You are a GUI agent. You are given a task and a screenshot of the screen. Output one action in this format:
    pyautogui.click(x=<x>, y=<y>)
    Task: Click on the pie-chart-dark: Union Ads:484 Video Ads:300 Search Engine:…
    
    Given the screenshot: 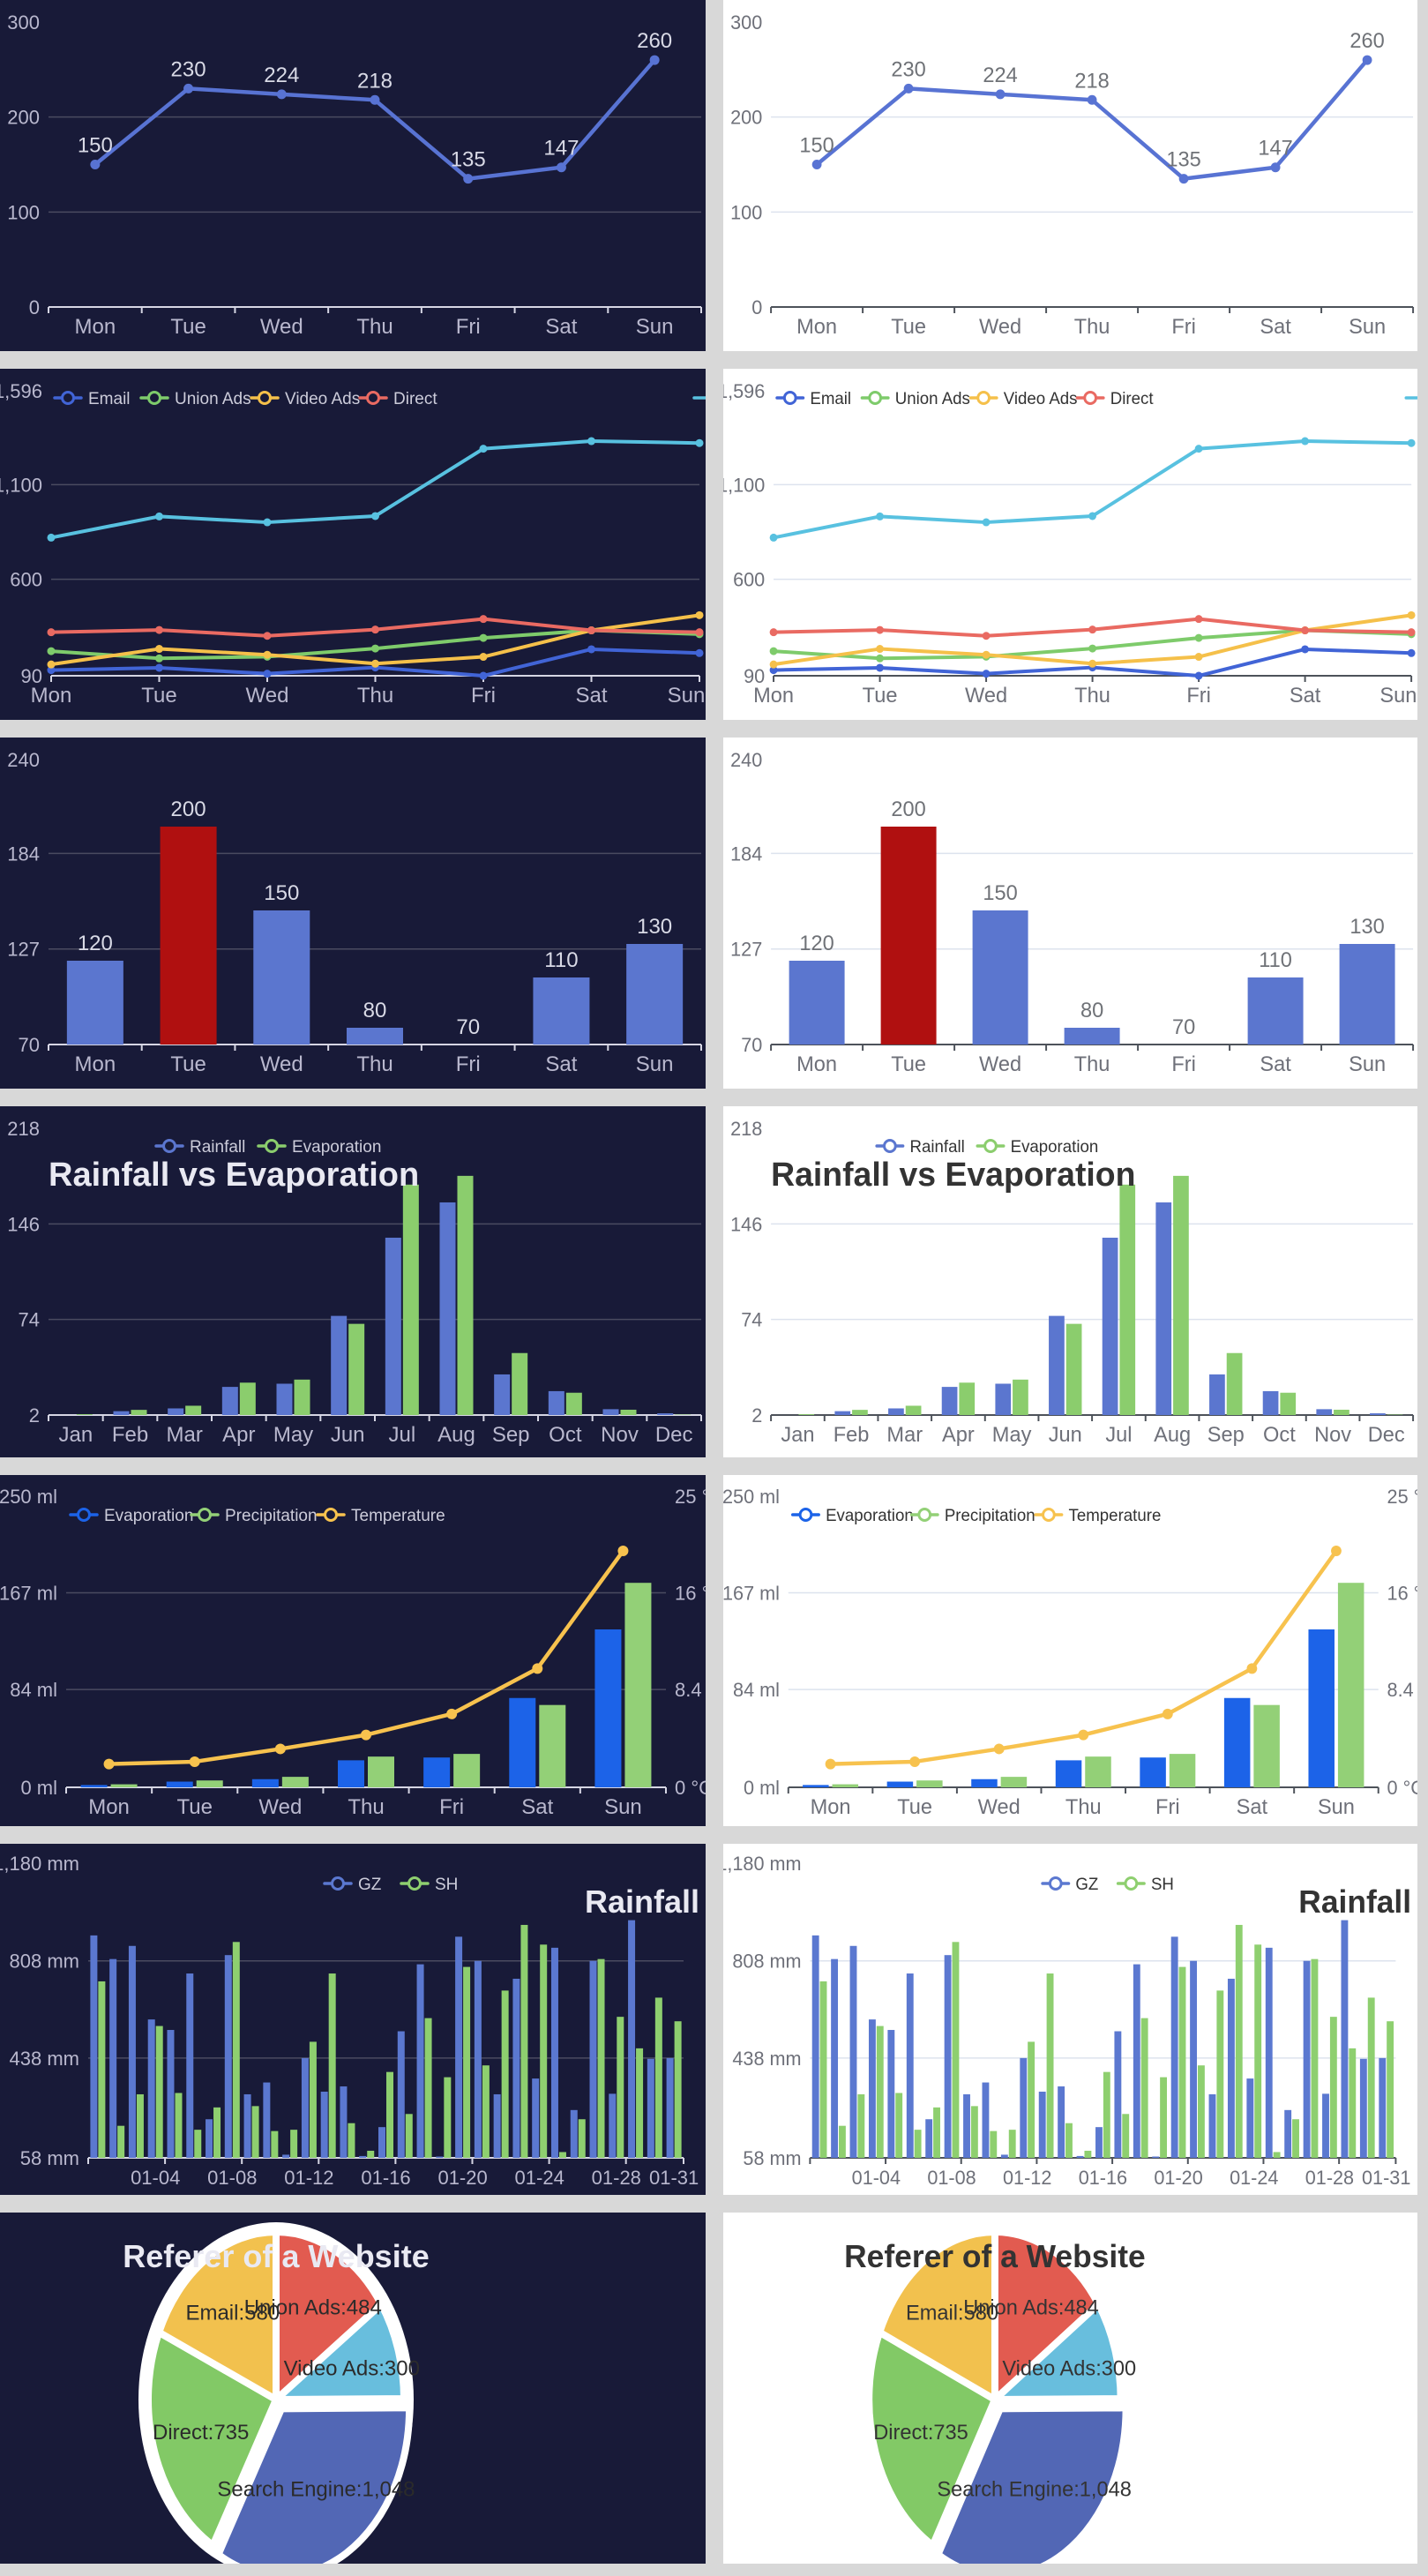 What is the action you would take?
    pyautogui.click(x=353, y=2389)
    